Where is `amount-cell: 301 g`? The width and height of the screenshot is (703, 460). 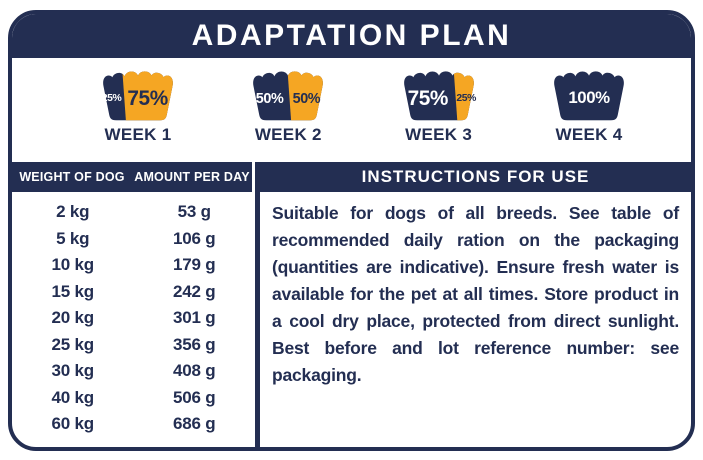 amount-cell: 301 g is located at coordinates (194, 318).